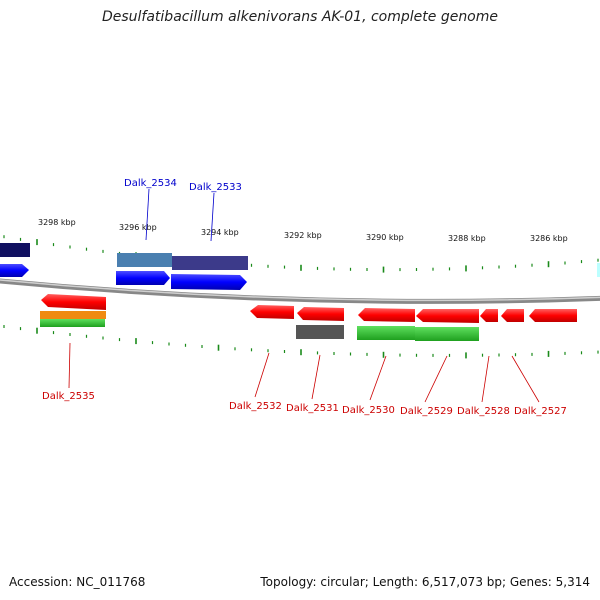  I want to click on gene-label: Dalk_2527, so click(540, 411).